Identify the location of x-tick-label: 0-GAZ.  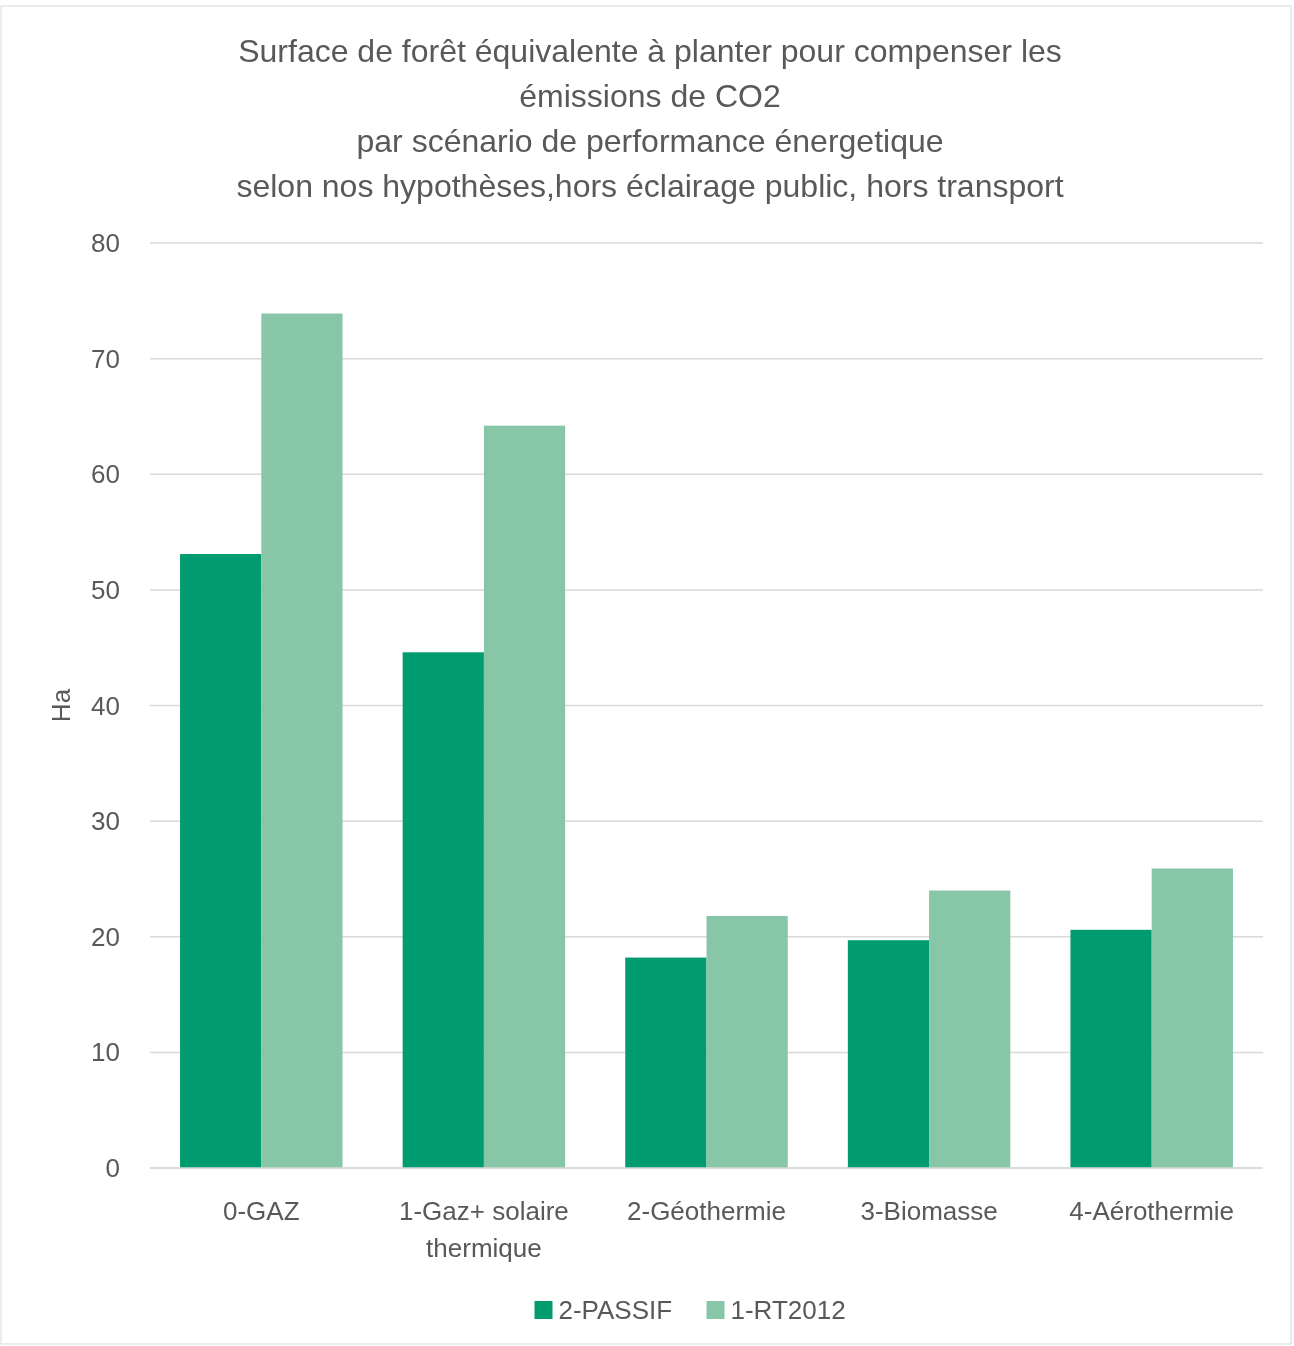
(261, 1211).